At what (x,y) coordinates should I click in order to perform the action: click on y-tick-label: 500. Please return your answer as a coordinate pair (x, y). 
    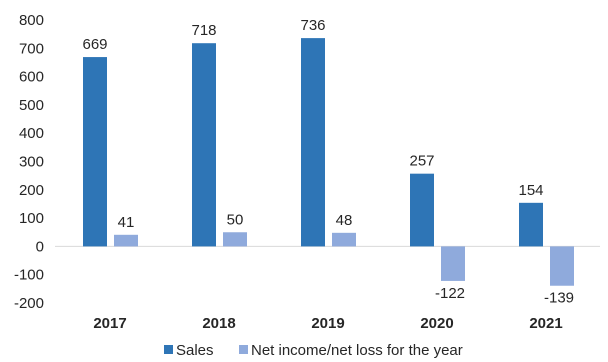
    Looking at the image, I should click on (31, 105).